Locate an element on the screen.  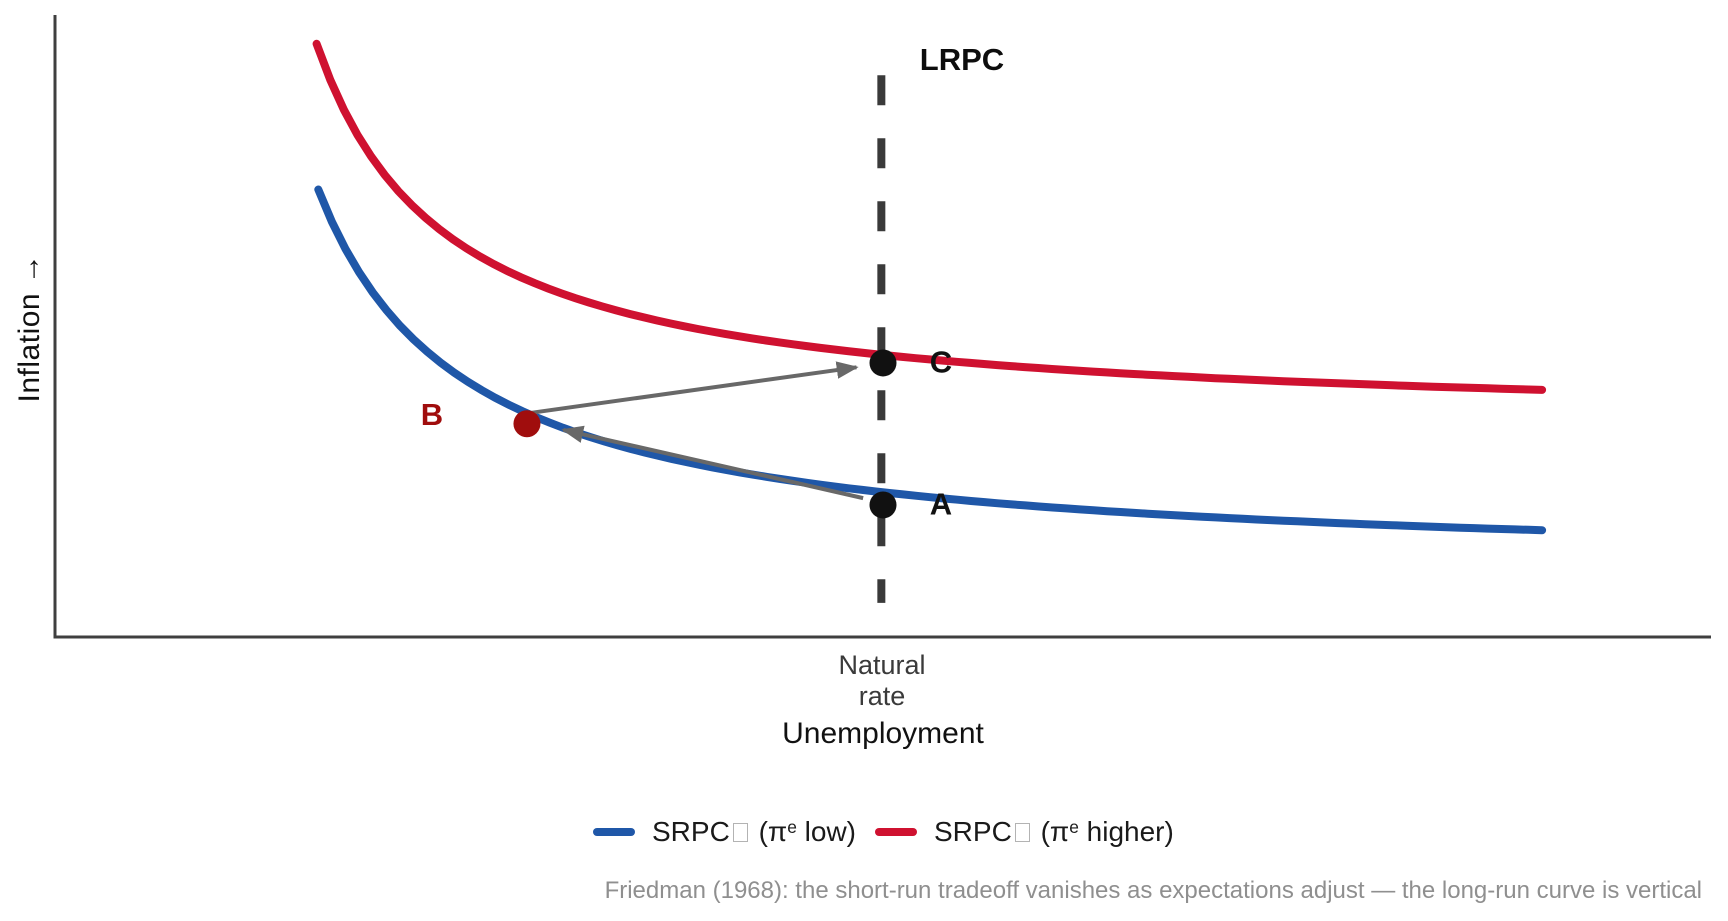
legend-item-srpc1: SRPC (πe low) is located at coordinates (724, 832).